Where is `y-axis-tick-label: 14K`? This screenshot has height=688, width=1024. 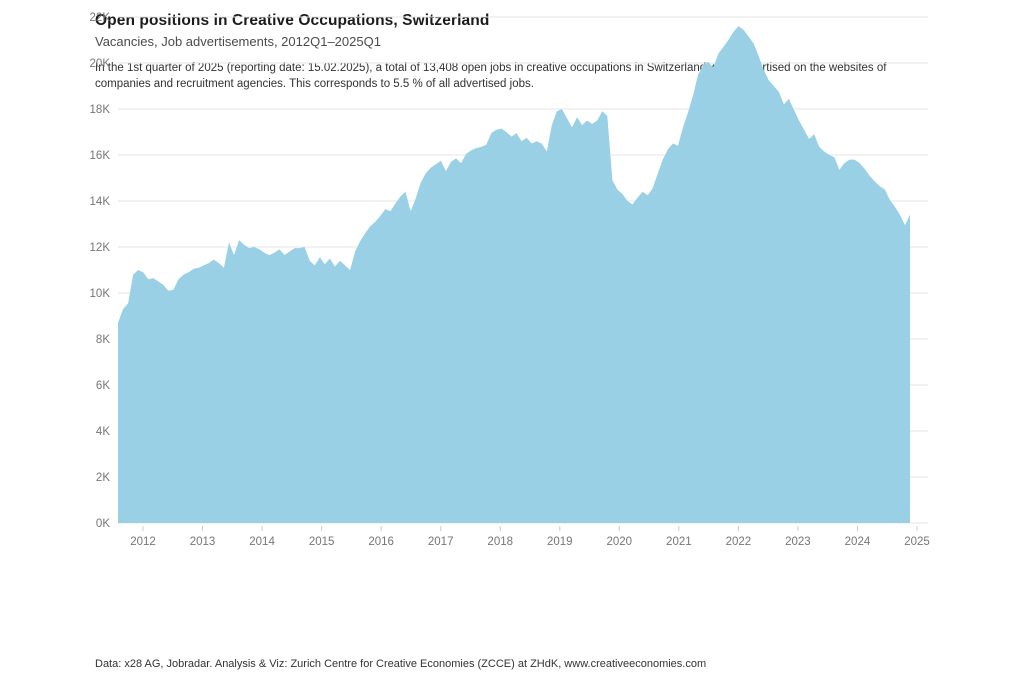
y-axis-tick-label: 14K is located at coordinates (100, 202).